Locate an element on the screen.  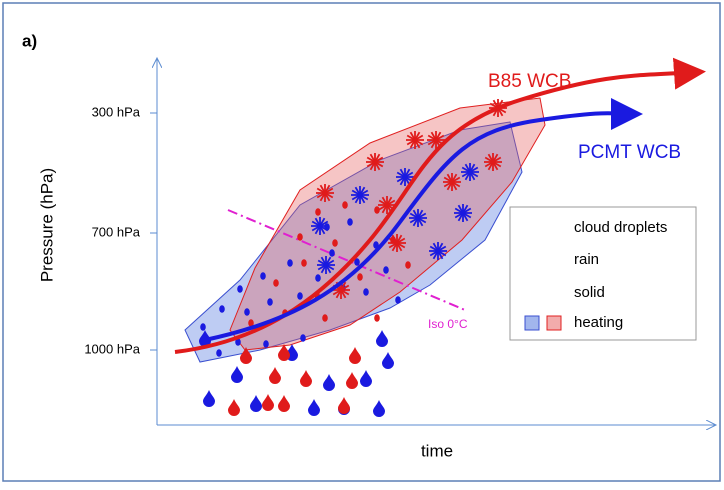
iso-line is located at coordinates (346, 260).